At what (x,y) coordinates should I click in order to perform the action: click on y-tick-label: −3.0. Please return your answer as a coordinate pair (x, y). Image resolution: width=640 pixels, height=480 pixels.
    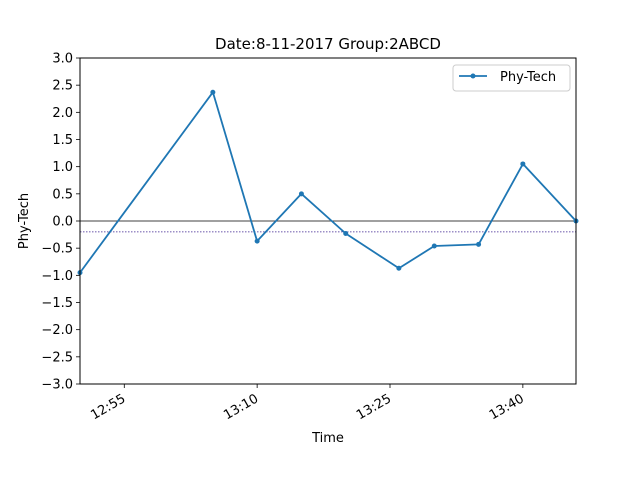
    Looking at the image, I should click on (57, 385).